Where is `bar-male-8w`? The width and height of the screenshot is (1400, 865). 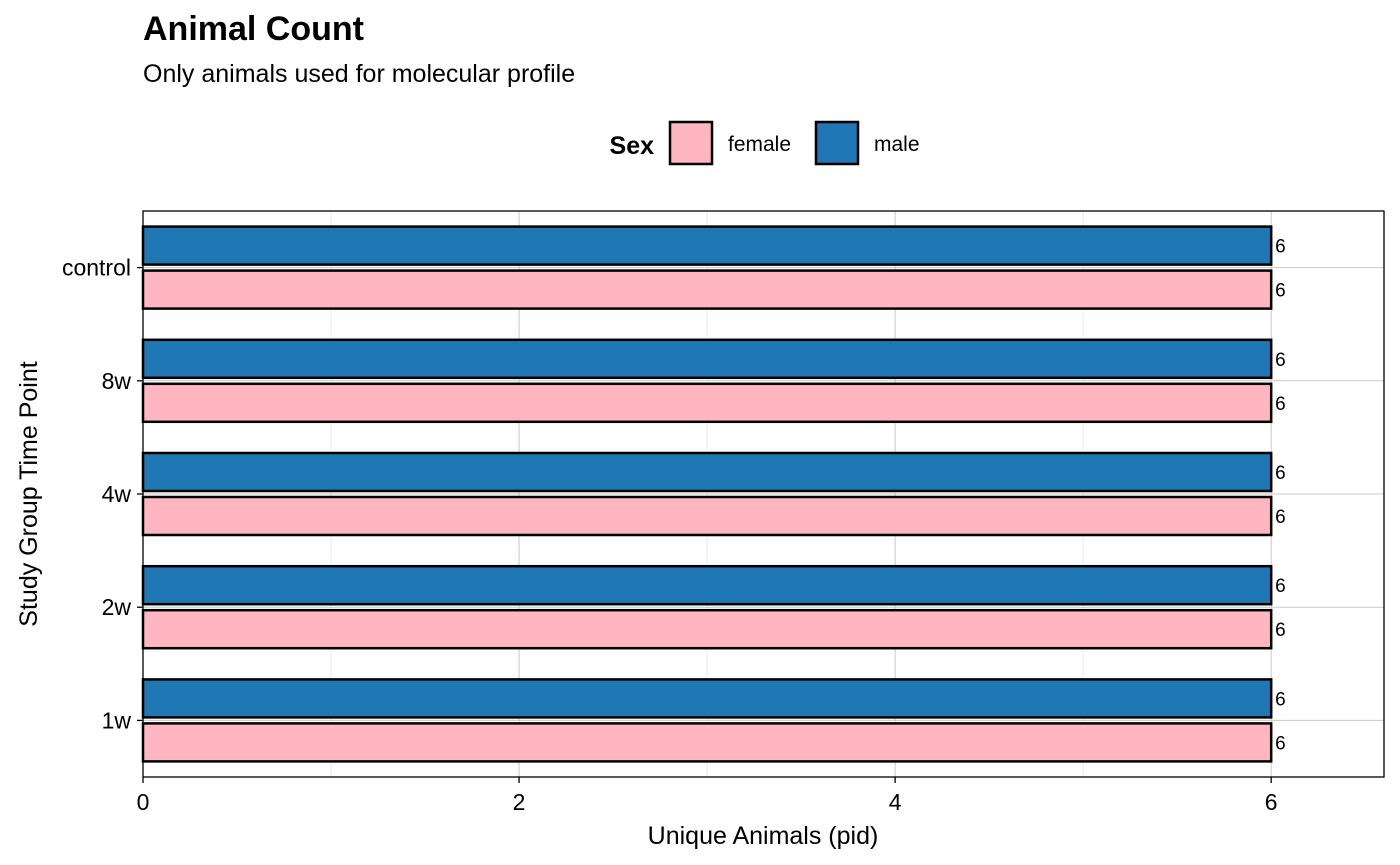
bar-male-8w is located at coordinates (707, 359).